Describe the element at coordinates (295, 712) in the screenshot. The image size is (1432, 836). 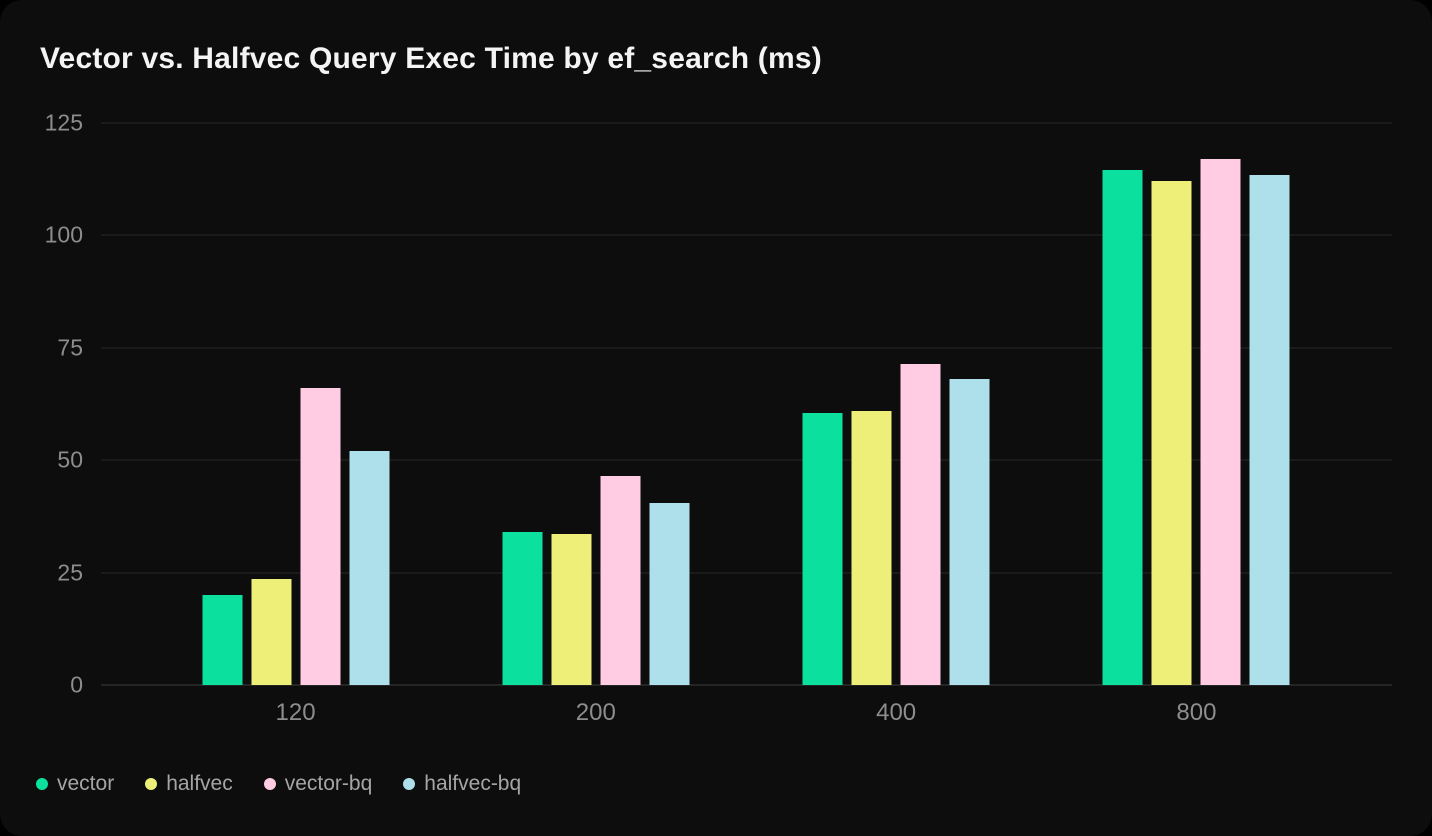
I see `x-axis-tick-label: 120` at that location.